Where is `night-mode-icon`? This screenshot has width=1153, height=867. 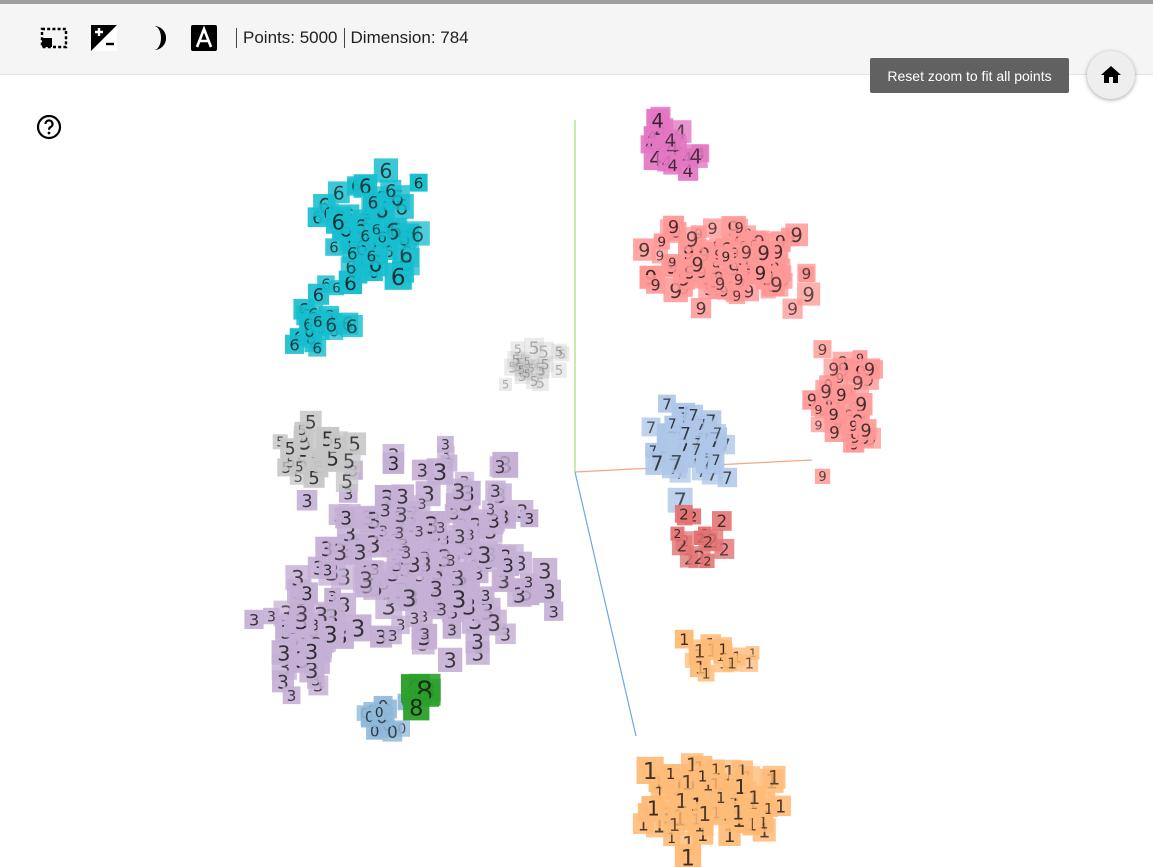
night-mode-icon is located at coordinates (104, 38).